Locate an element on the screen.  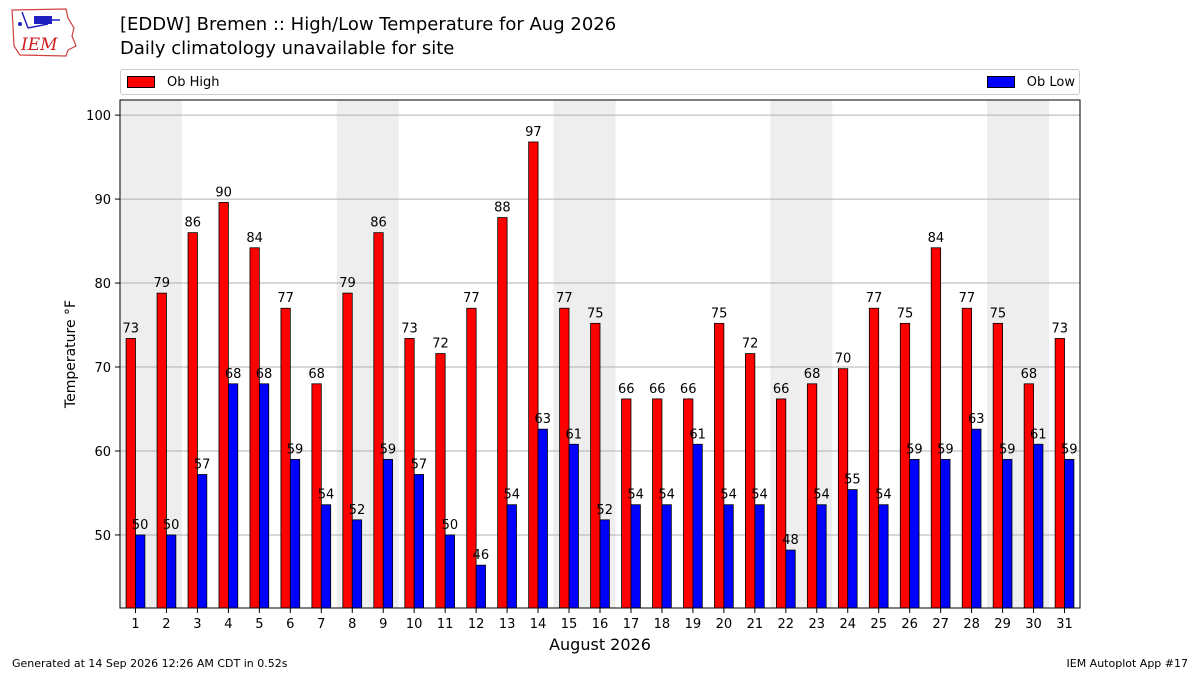
x-tick-label: 3 is located at coordinates (197, 624).